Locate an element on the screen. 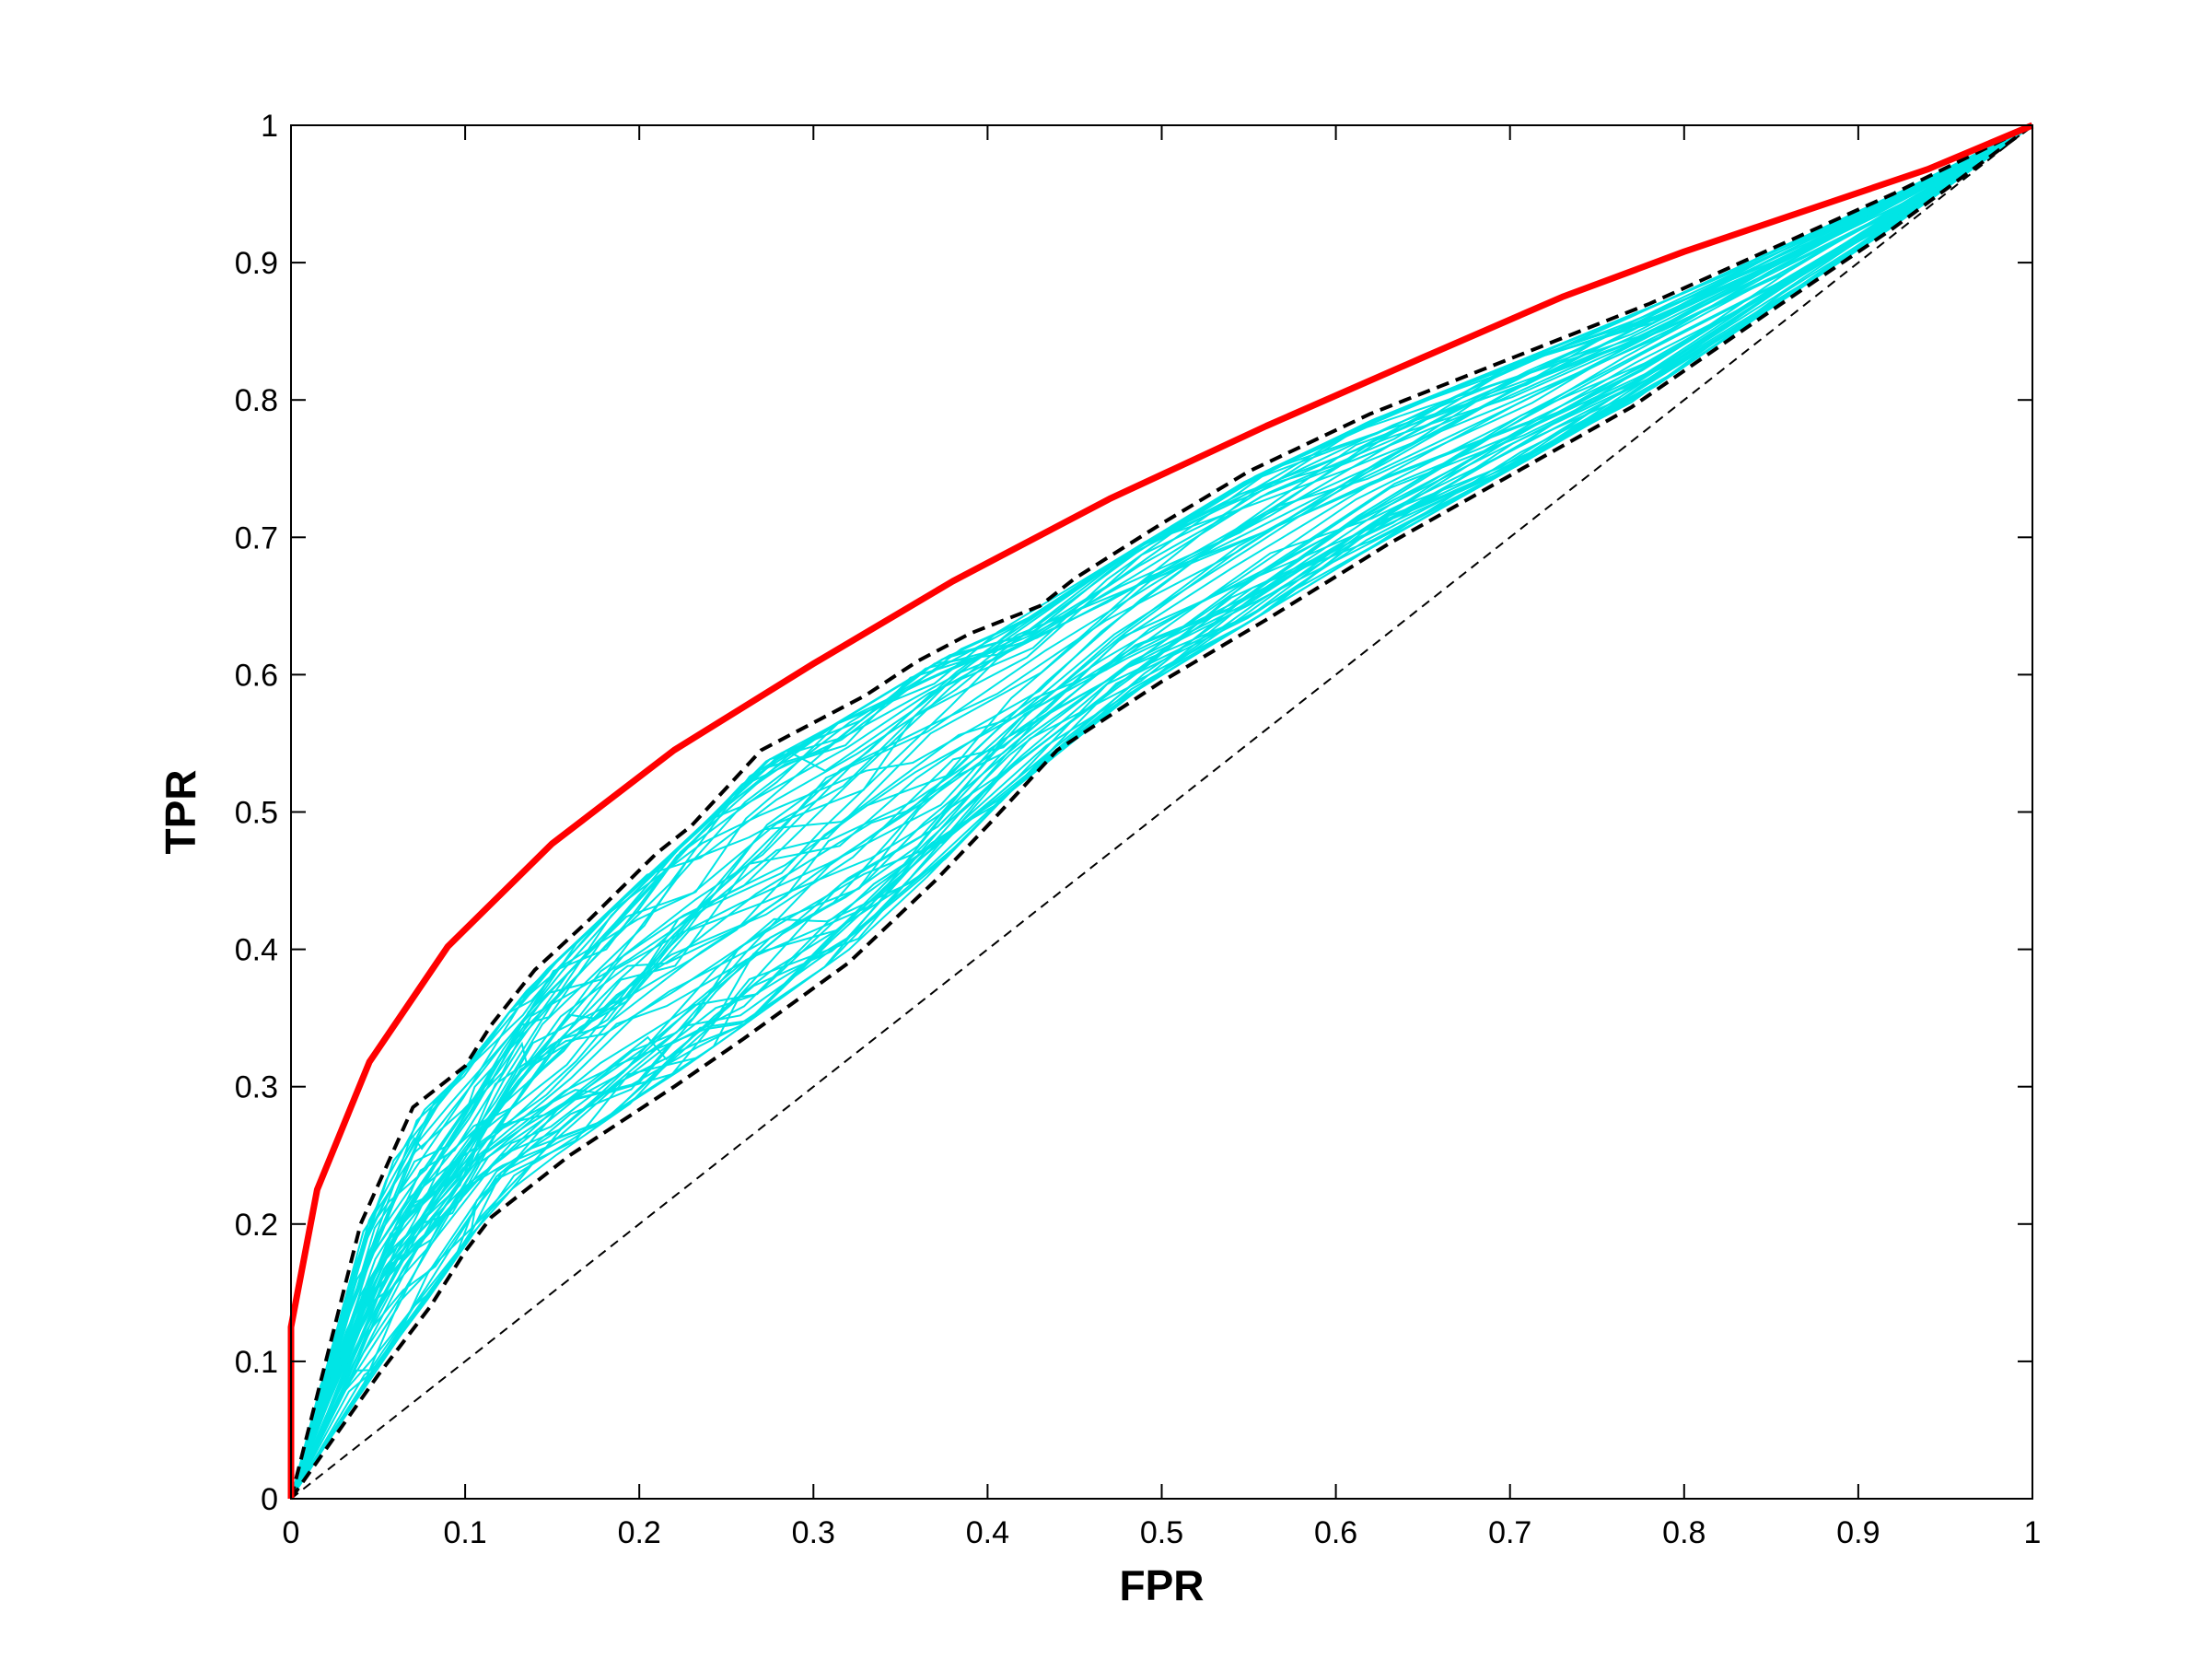 This screenshot has height=1659, width=2212. y-tick-label: 0 is located at coordinates (269, 1499).